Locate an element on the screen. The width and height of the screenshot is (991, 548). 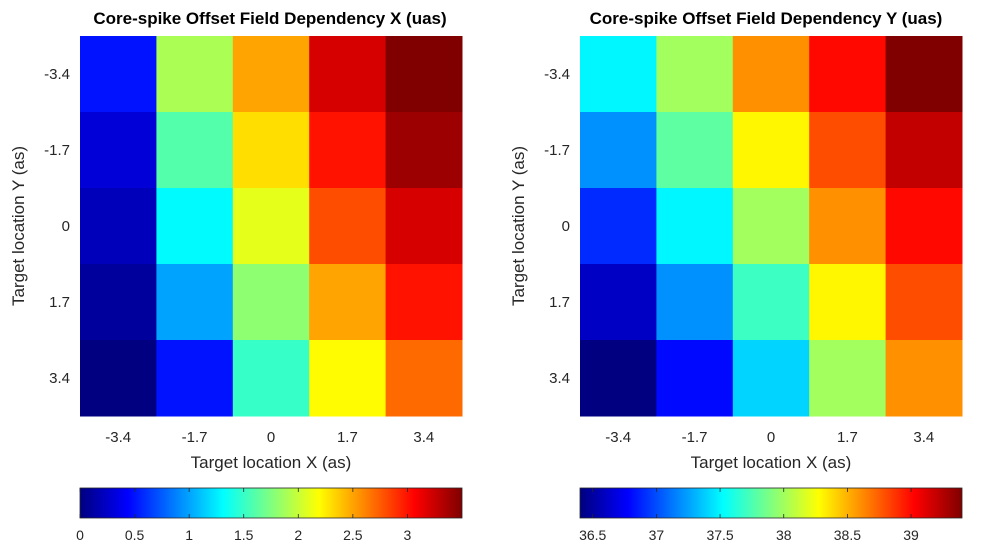
colorbar-tick-label: 2 is located at coordinates (298, 535).